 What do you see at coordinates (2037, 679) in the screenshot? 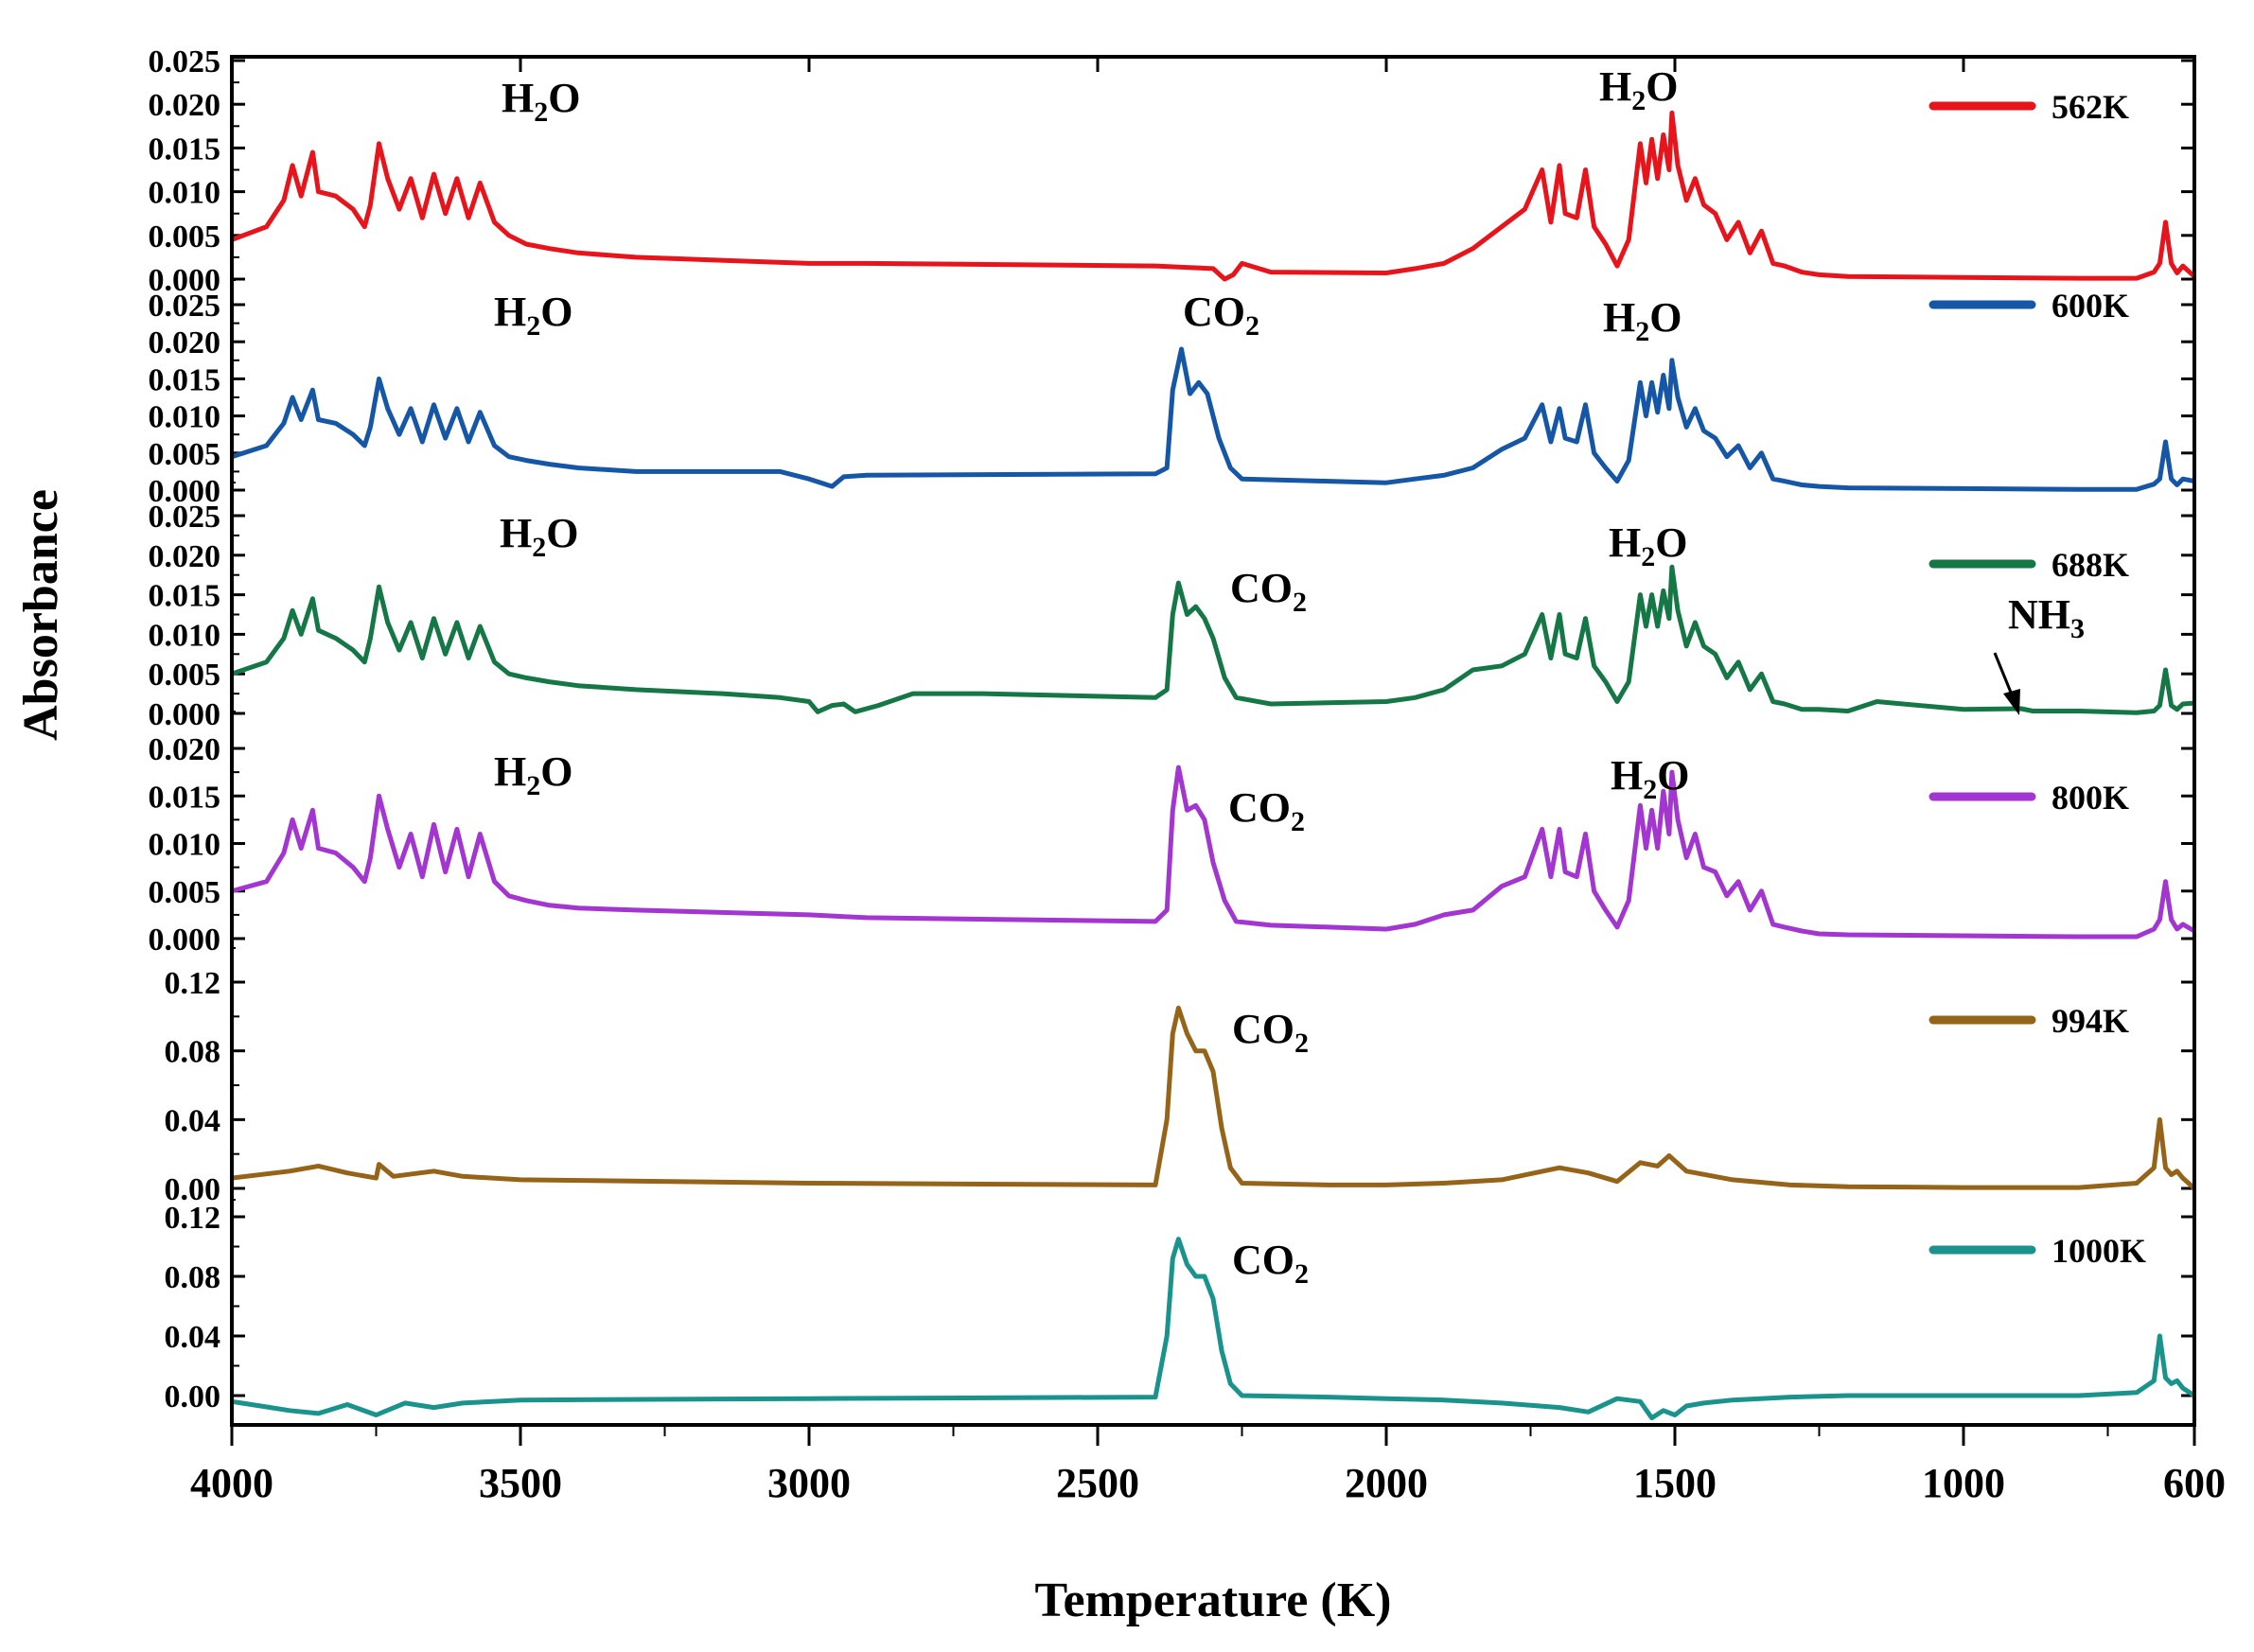
I see `chart-legend: 562K 600K 688K 800K 994K 1000K` at bounding box center [2037, 679].